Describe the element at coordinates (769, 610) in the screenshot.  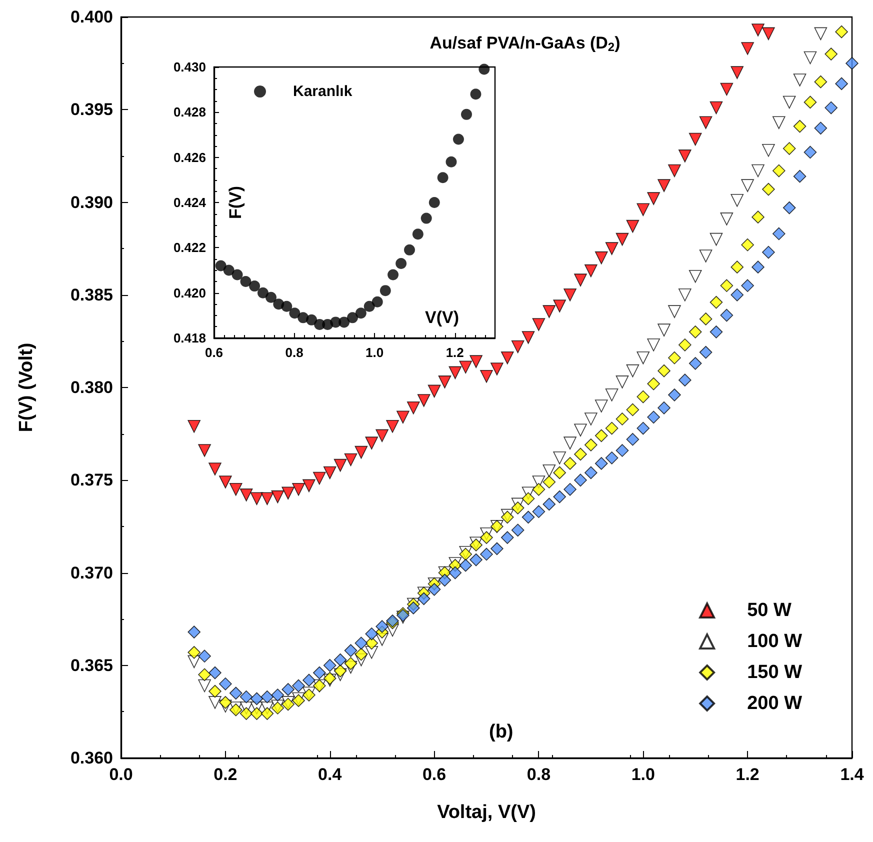
I see `legend-label: 50 W` at that location.